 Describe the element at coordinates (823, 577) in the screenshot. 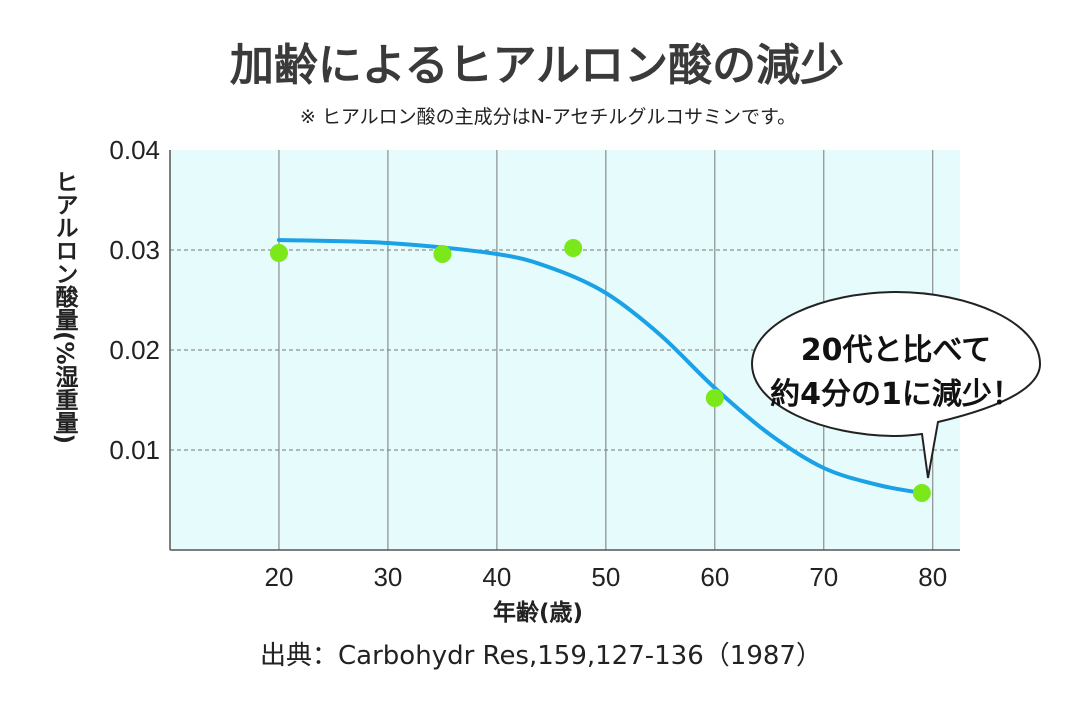

I see `x-tick-label: 70` at that location.